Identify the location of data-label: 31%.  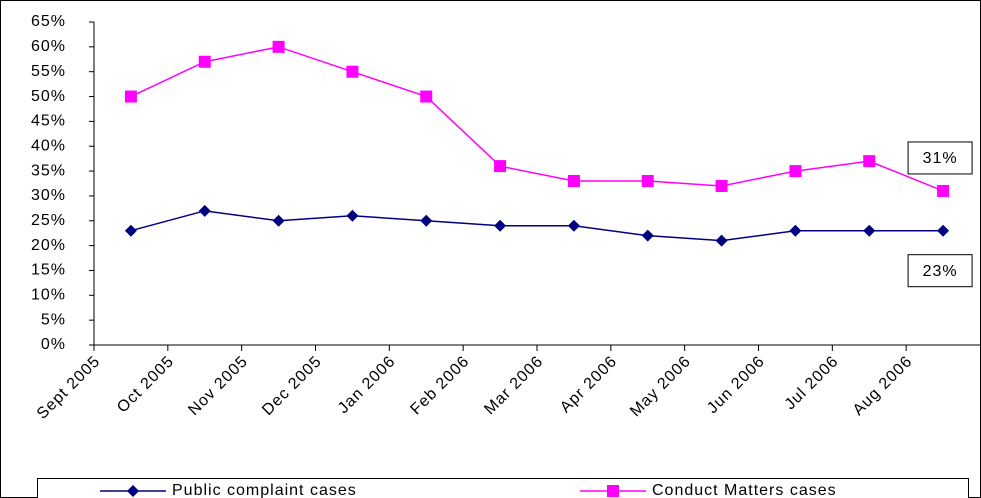
(940, 158).